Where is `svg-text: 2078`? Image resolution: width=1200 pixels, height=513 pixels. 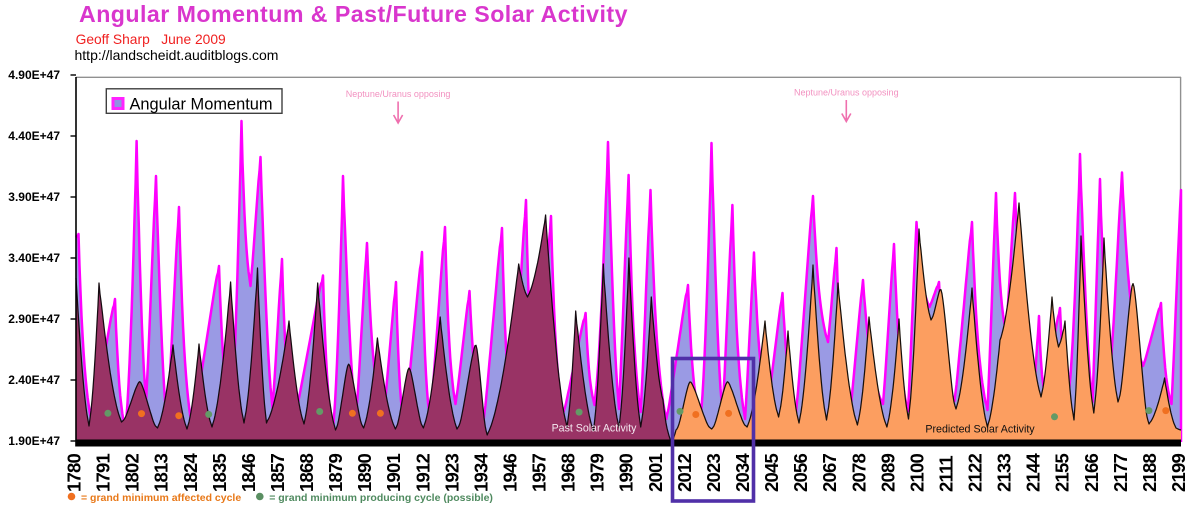
svg-text: 2078 is located at coordinates (858, 473).